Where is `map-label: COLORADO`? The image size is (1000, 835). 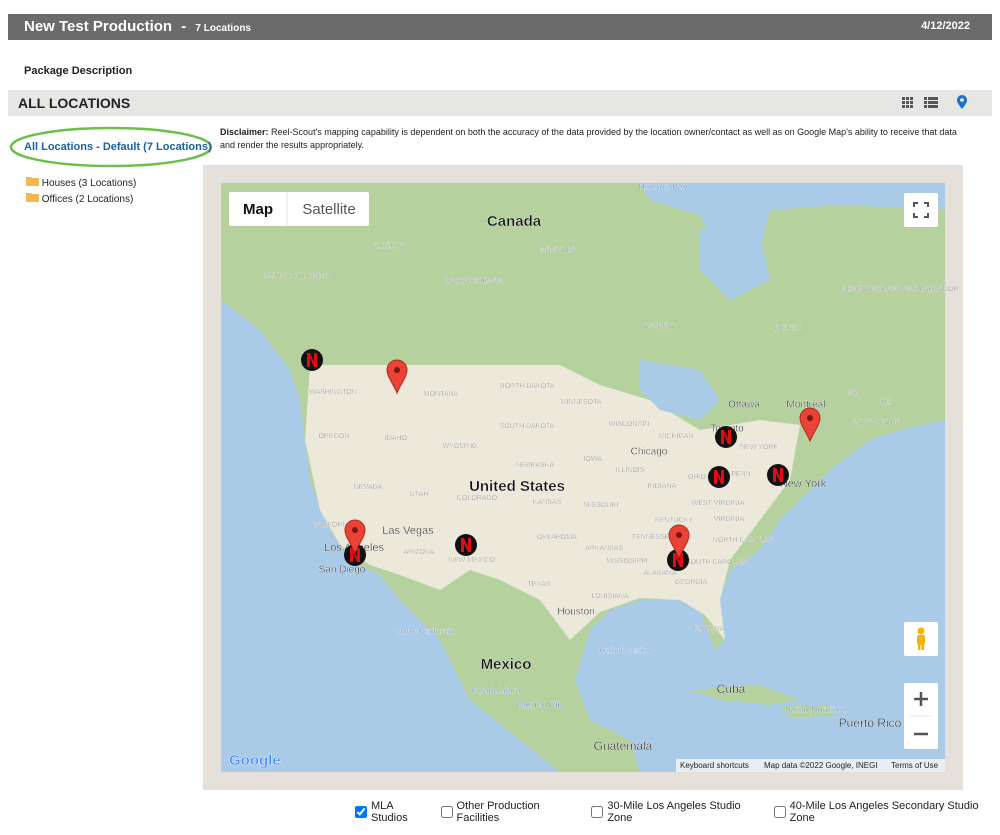 map-label: COLORADO is located at coordinates (477, 498).